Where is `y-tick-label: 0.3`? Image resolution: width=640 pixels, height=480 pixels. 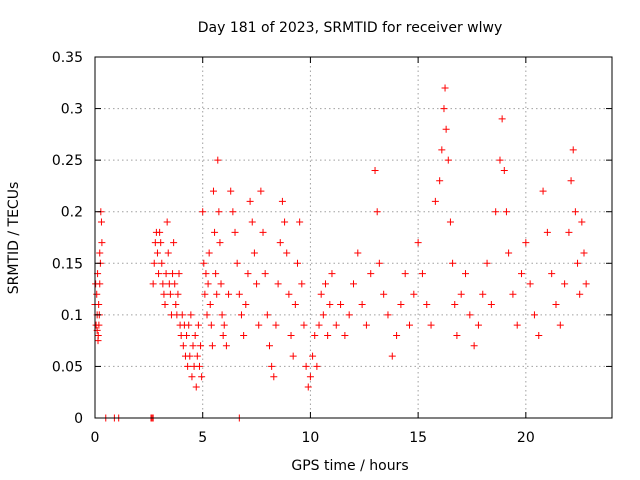
y-tick-label: 0.3 is located at coordinates (72, 110).